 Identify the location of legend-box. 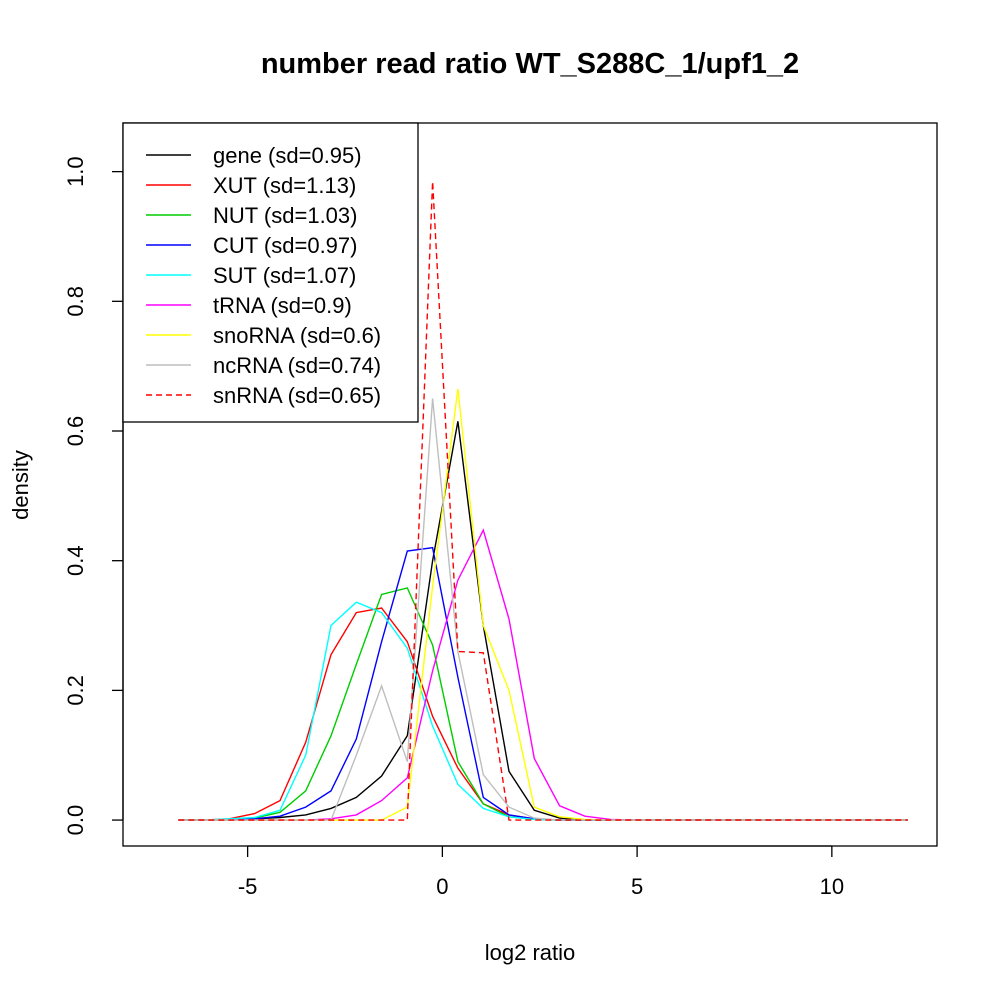
(270, 272).